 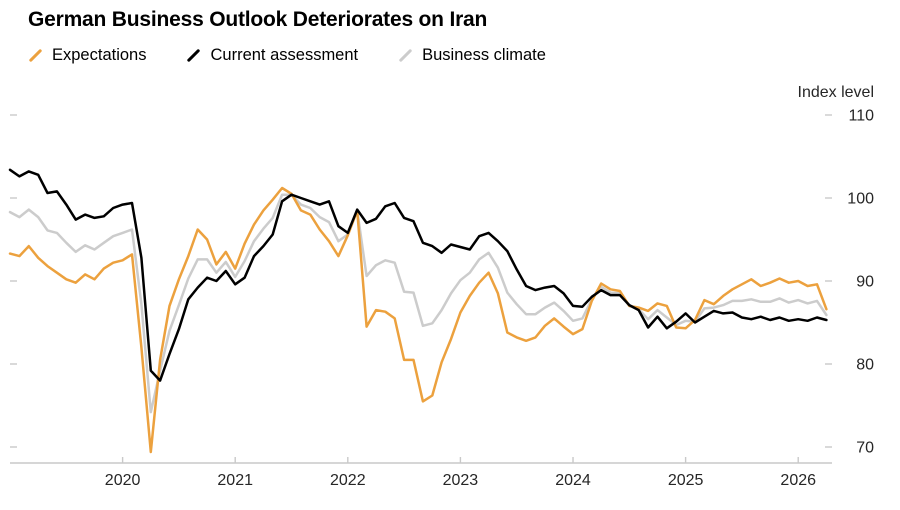 What do you see at coordinates (865, 365) in the screenshot?
I see `y-tick-label: 80` at bounding box center [865, 365].